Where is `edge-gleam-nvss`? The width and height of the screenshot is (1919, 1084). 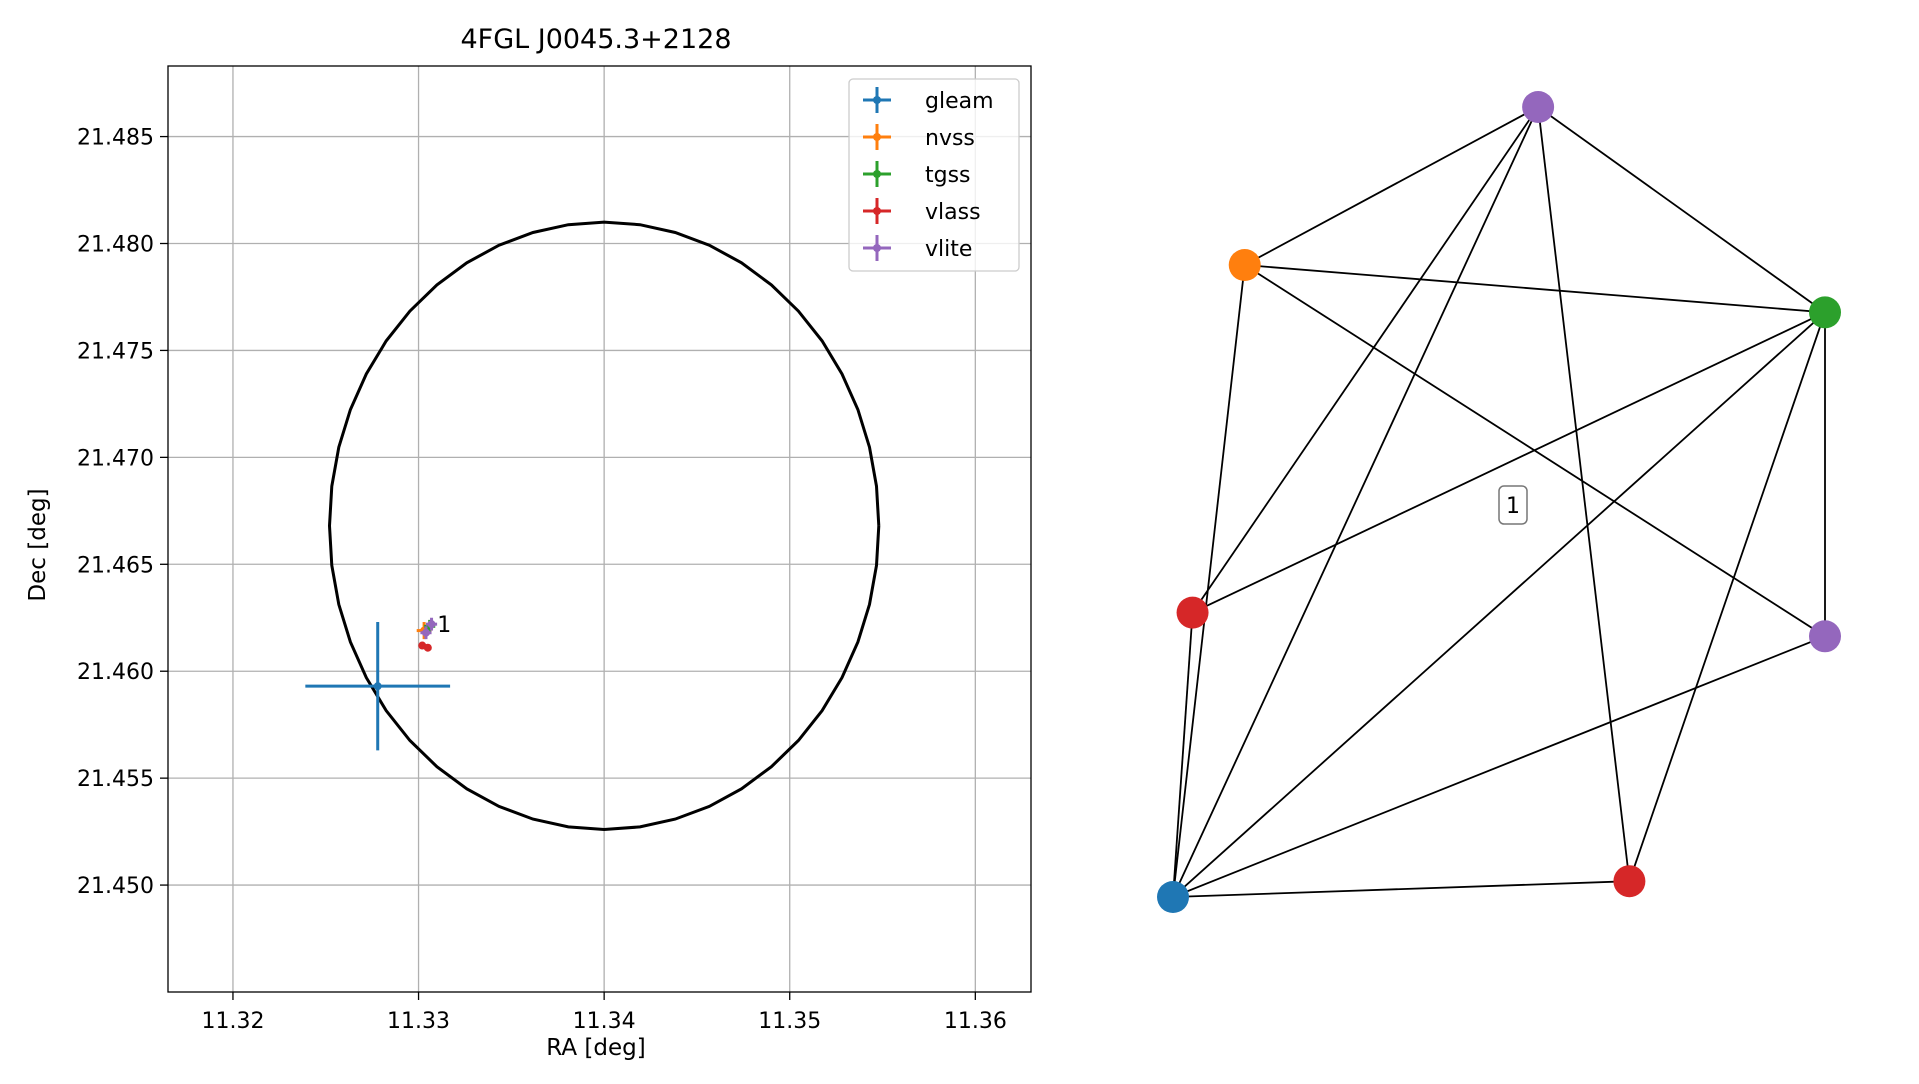
edge-gleam-nvss is located at coordinates (1209, 581).